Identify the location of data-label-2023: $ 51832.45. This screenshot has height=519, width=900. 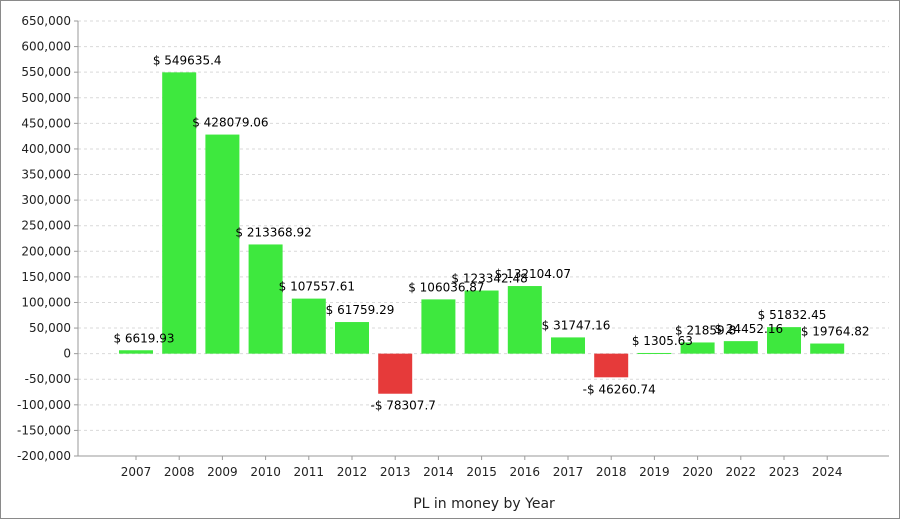
(792, 315).